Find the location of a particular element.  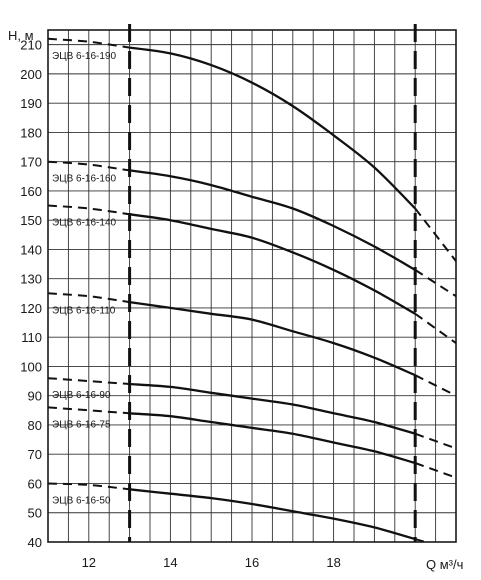

x-tick-label: 16 is located at coordinates (252, 562).